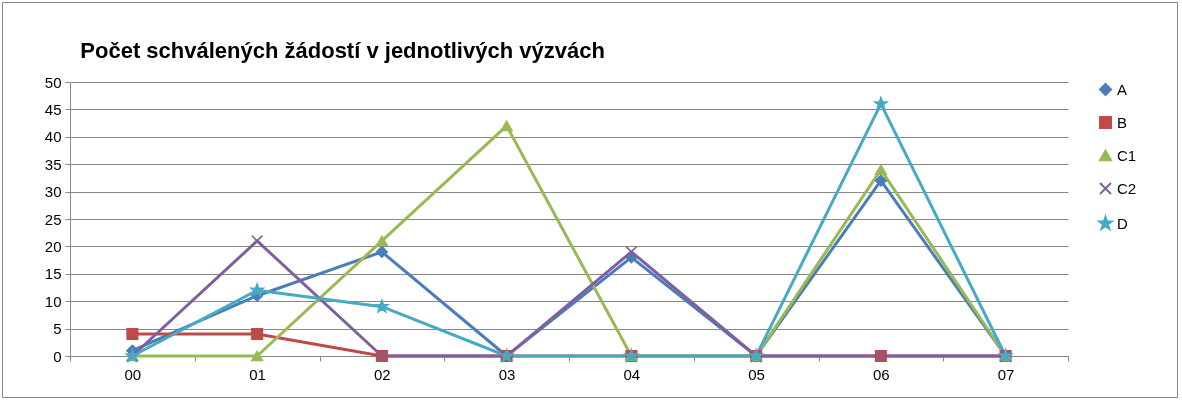 This screenshot has height=401, width=1182. What do you see at coordinates (57, 356) in the screenshot?
I see `y-tick-label: 0` at bounding box center [57, 356].